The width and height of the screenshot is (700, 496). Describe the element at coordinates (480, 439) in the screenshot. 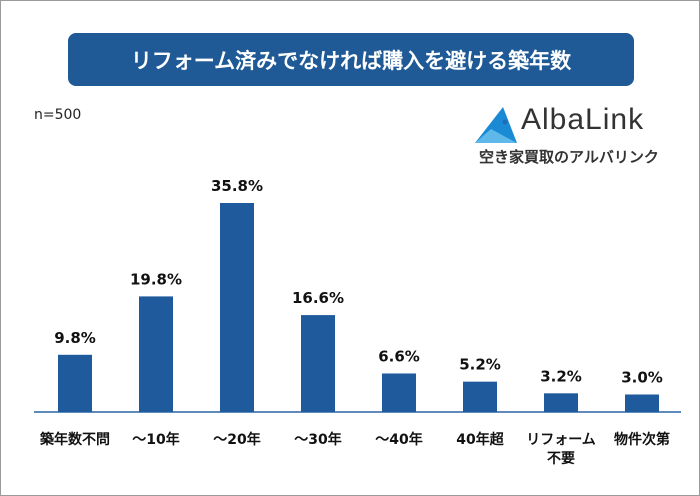

I see `category-label: 40年超` at that location.